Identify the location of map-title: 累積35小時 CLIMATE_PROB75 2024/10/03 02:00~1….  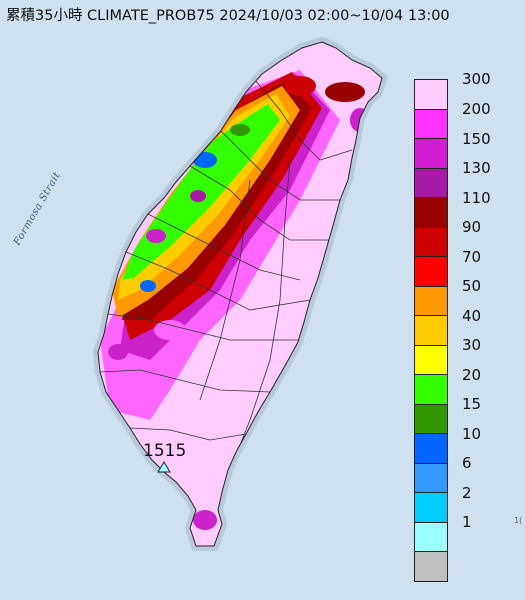
(228, 16).